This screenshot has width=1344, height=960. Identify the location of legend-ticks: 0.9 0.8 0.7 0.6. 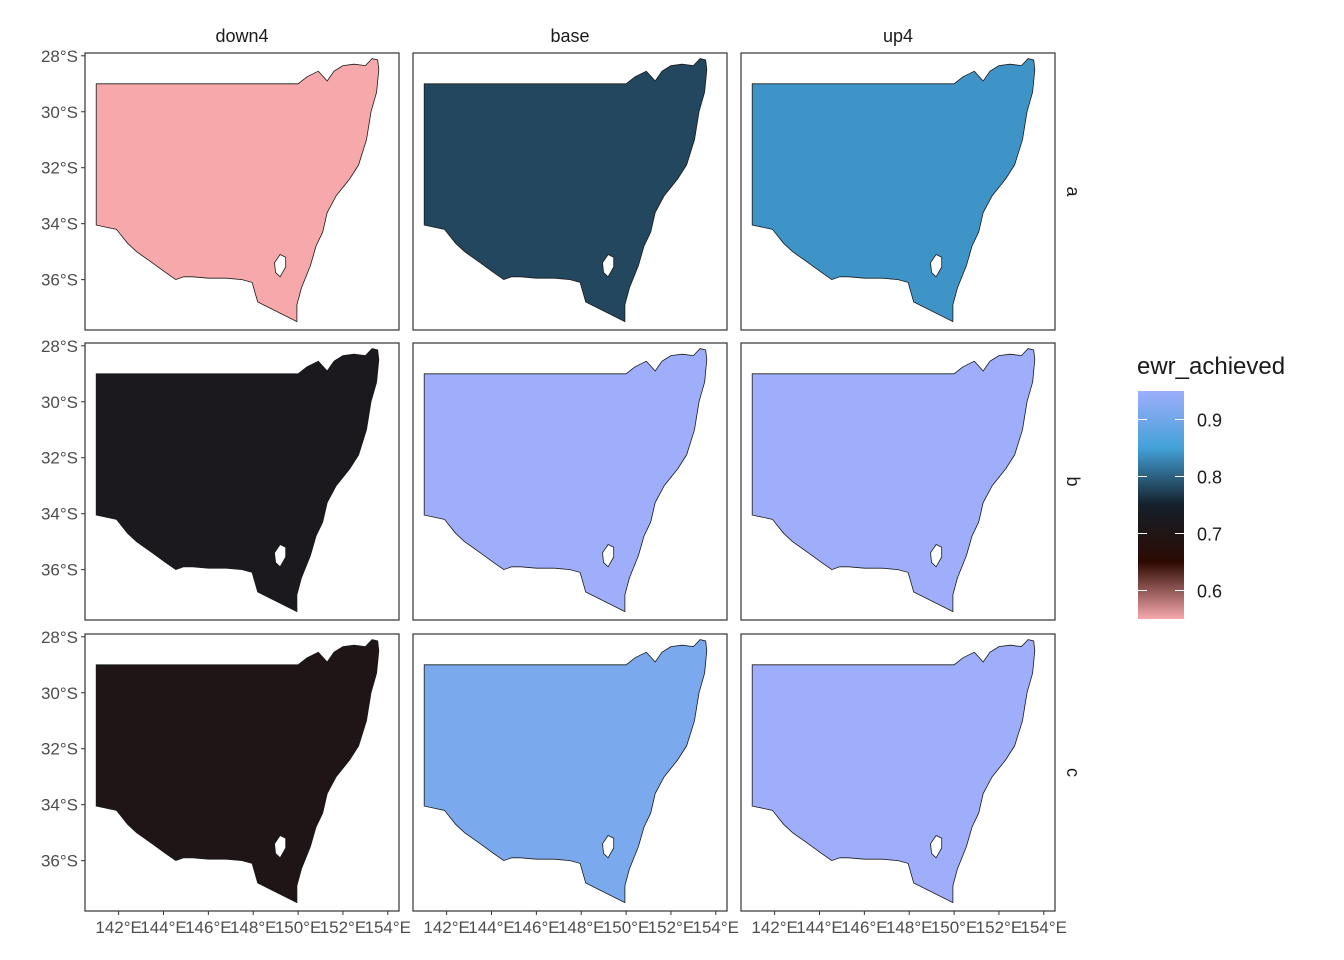
(1180, 506).